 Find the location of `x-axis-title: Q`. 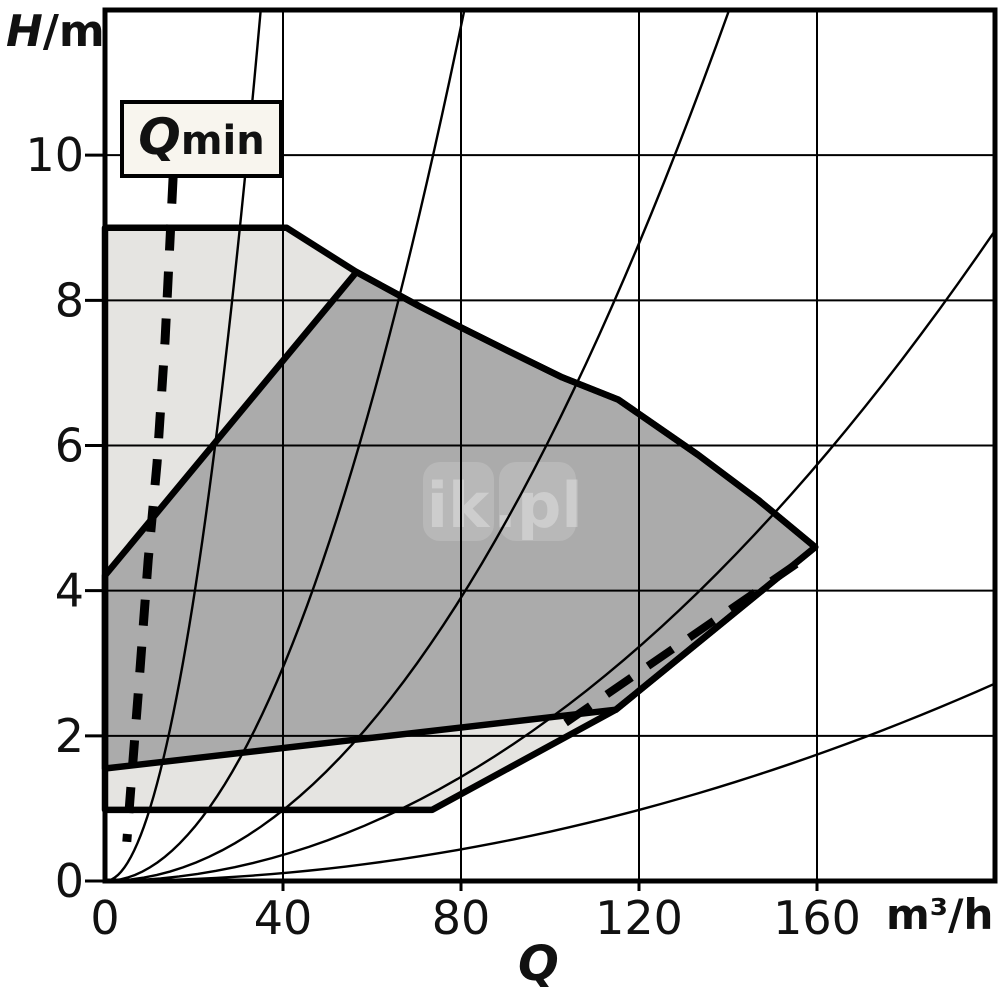

x-axis-title: Q is located at coordinates (538, 964).